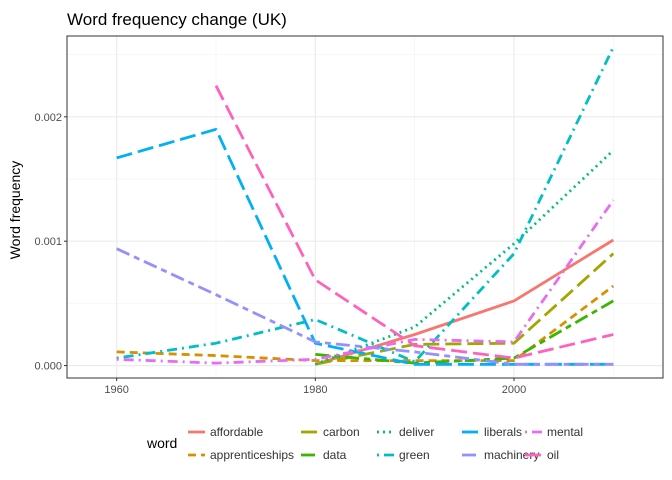 This screenshot has height=480, width=672. Describe the element at coordinates (511, 455) in the screenshot. I see `legend-label-machinery: machinery` at that location.